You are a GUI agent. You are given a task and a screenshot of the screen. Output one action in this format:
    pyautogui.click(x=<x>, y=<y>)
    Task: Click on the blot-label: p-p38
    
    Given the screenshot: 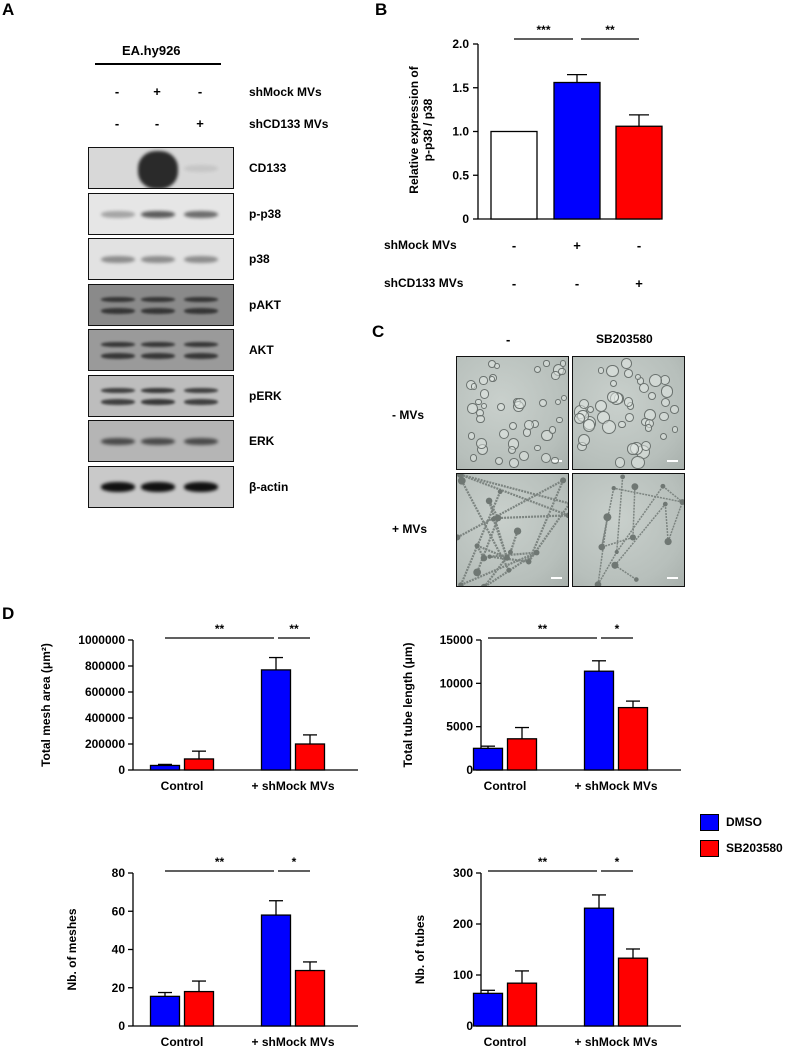 What is the action you would take?
    pyautogui.click(x=265, y=213)
    